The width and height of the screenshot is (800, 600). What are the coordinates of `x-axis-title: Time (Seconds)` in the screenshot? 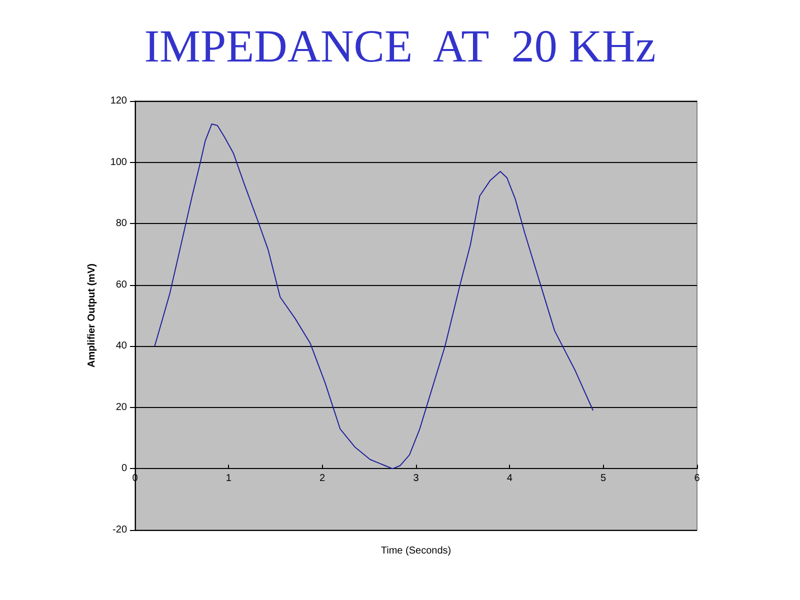 It's located at (416, 551).